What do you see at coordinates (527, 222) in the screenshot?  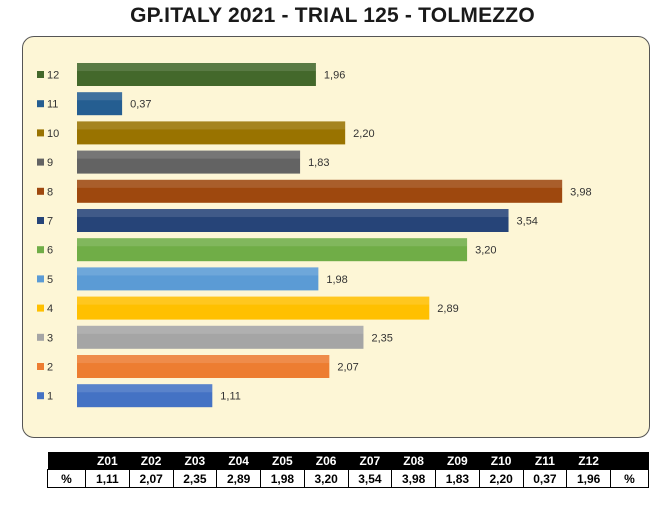 I see `data-label: 3,54` at bounding box center [527, 222].